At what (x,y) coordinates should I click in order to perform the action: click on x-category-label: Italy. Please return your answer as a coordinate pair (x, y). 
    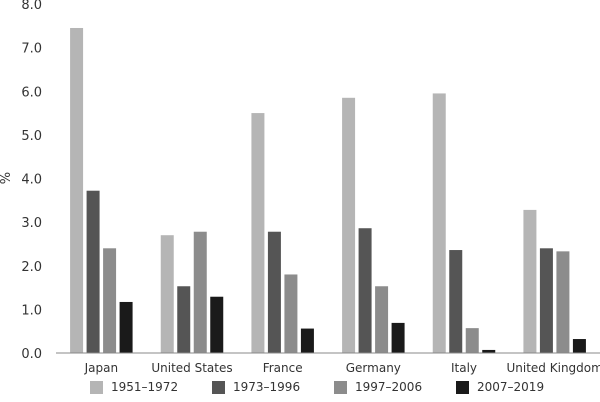
    Looking at the image, I should click on (464, 368).